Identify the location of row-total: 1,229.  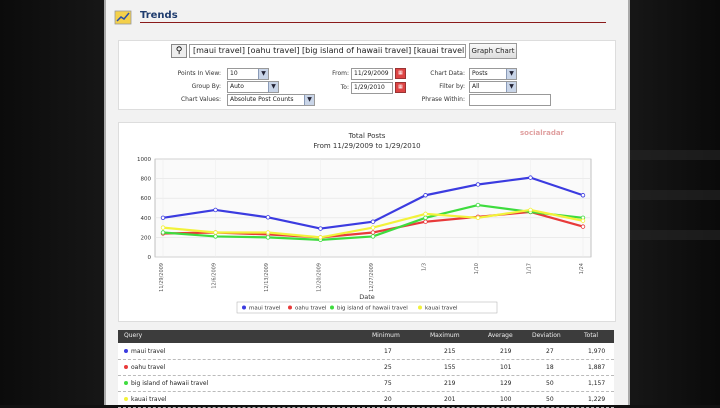
(597, 399).